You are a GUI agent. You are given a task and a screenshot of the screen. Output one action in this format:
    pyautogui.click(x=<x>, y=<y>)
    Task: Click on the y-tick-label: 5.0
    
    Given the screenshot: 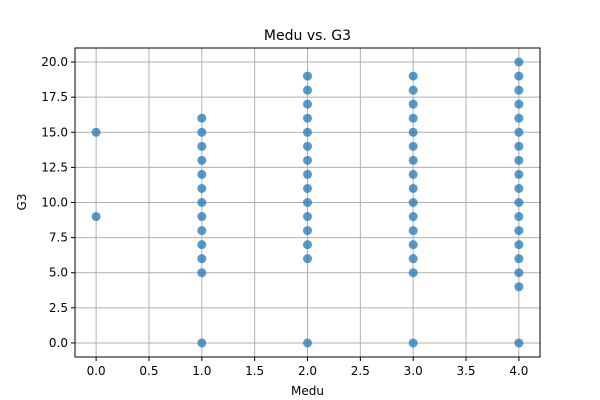 What is the action you would take?
    pyautogui.click(x=58, y=273)
    